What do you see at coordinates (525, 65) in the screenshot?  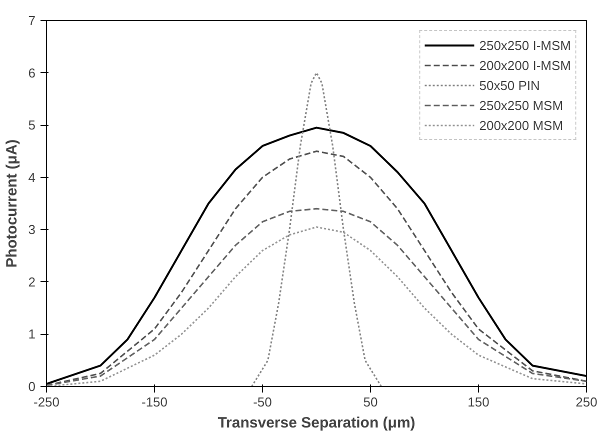 I see `legend-label: 200x200 I-MSM` at bounding box center [525, 65].